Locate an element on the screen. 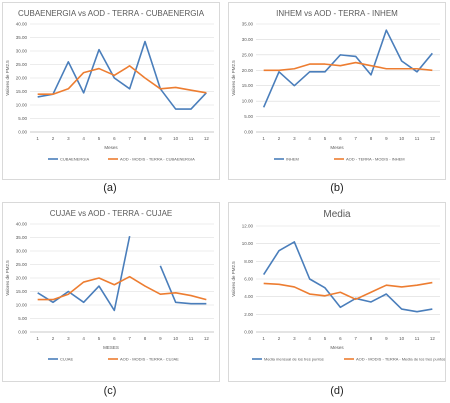  legend-label: INHEM is located at coordinates (292, 159).